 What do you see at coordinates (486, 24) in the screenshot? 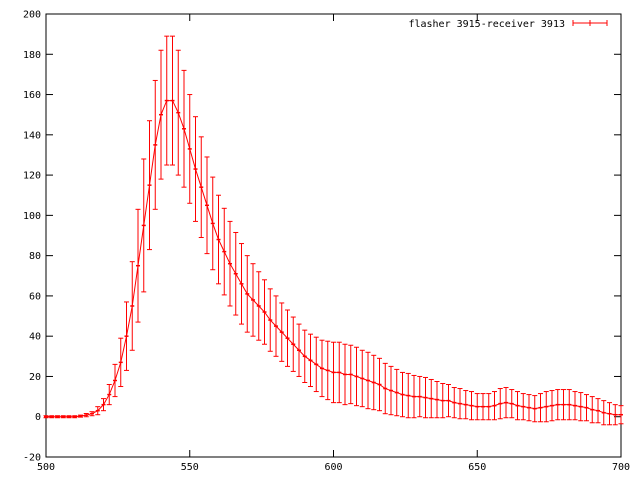
I see `legend-label: flasher 3915-receiver 3913` at bounding box center [486, 24].